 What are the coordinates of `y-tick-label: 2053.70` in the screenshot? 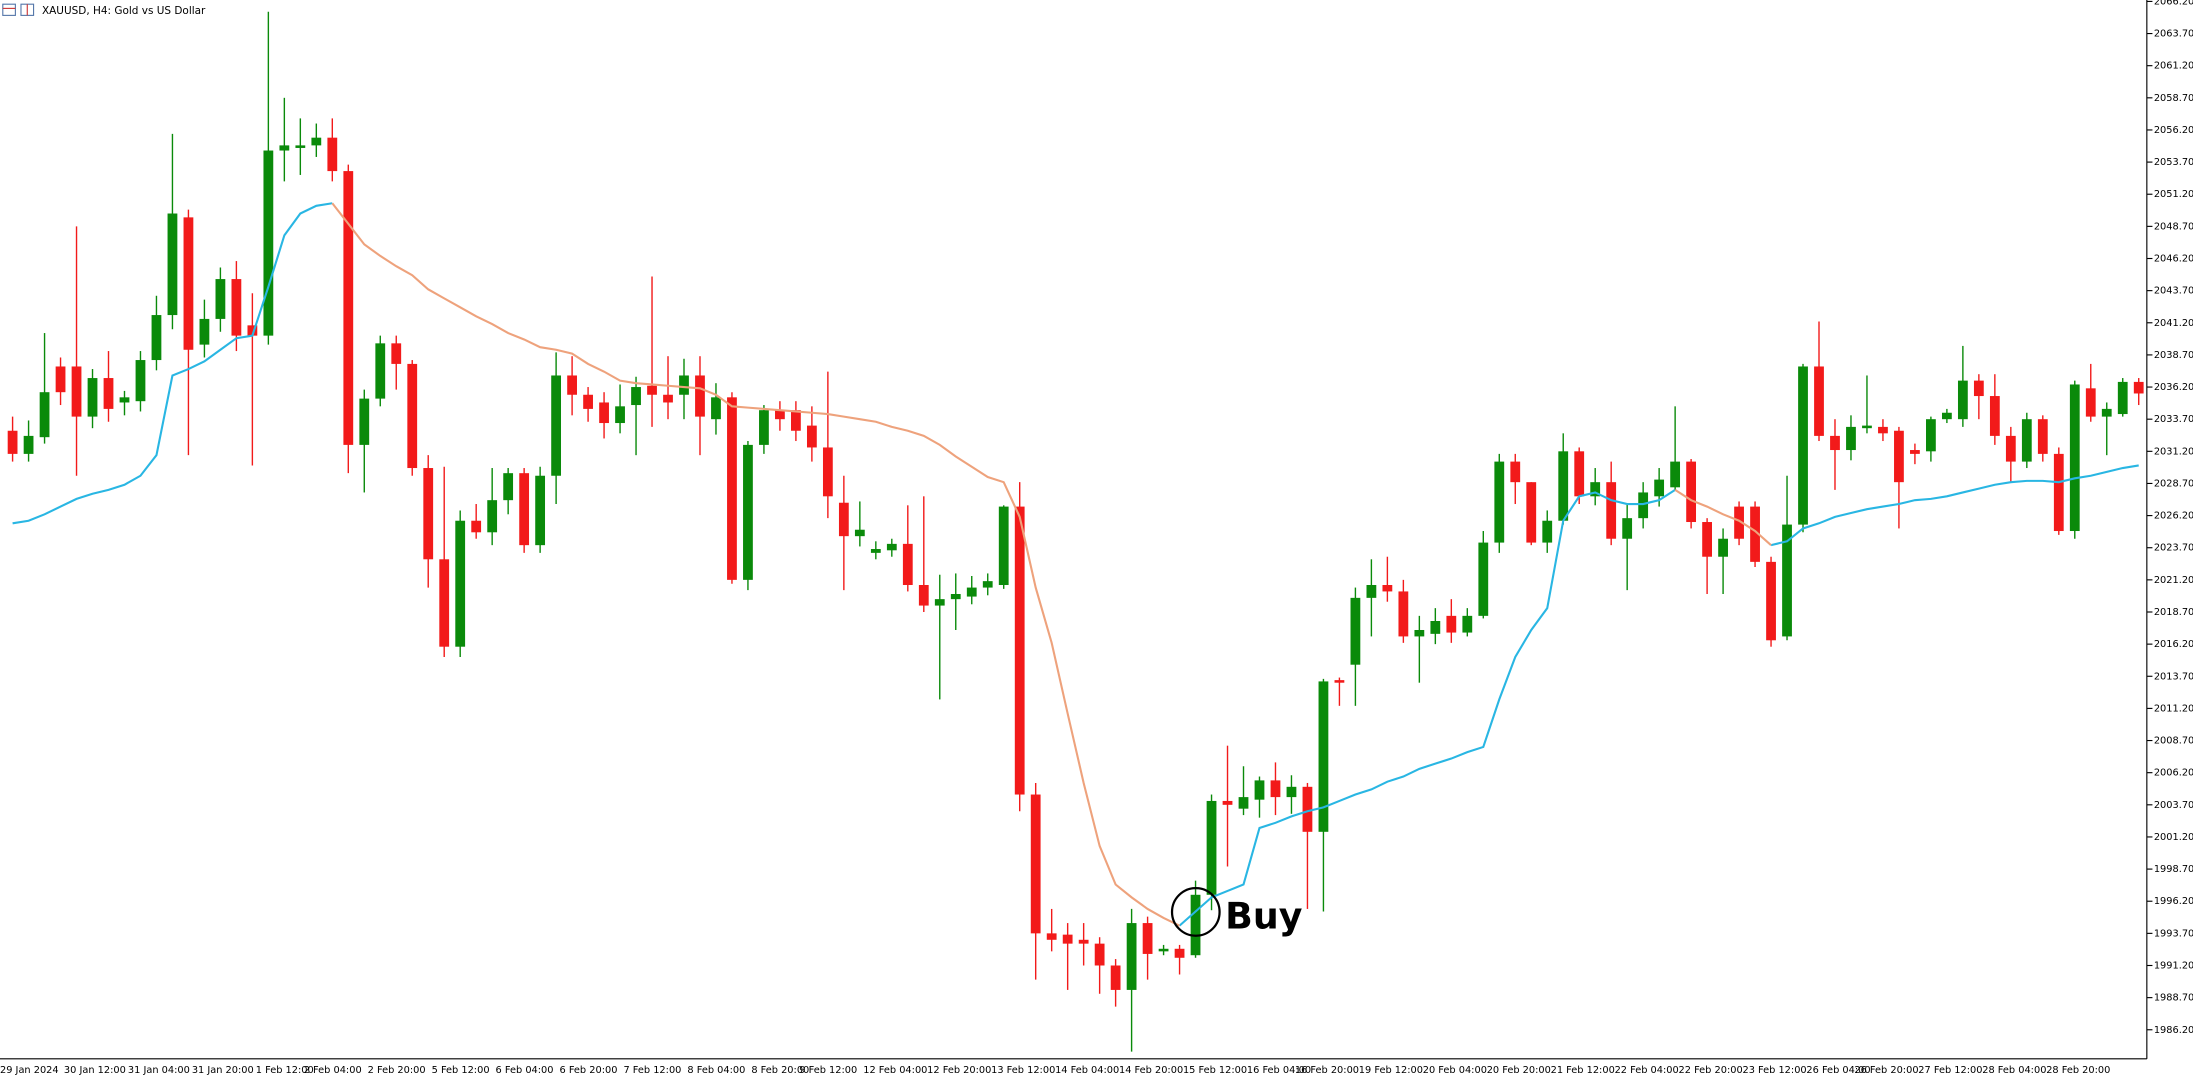 It's located at (2173, 162).